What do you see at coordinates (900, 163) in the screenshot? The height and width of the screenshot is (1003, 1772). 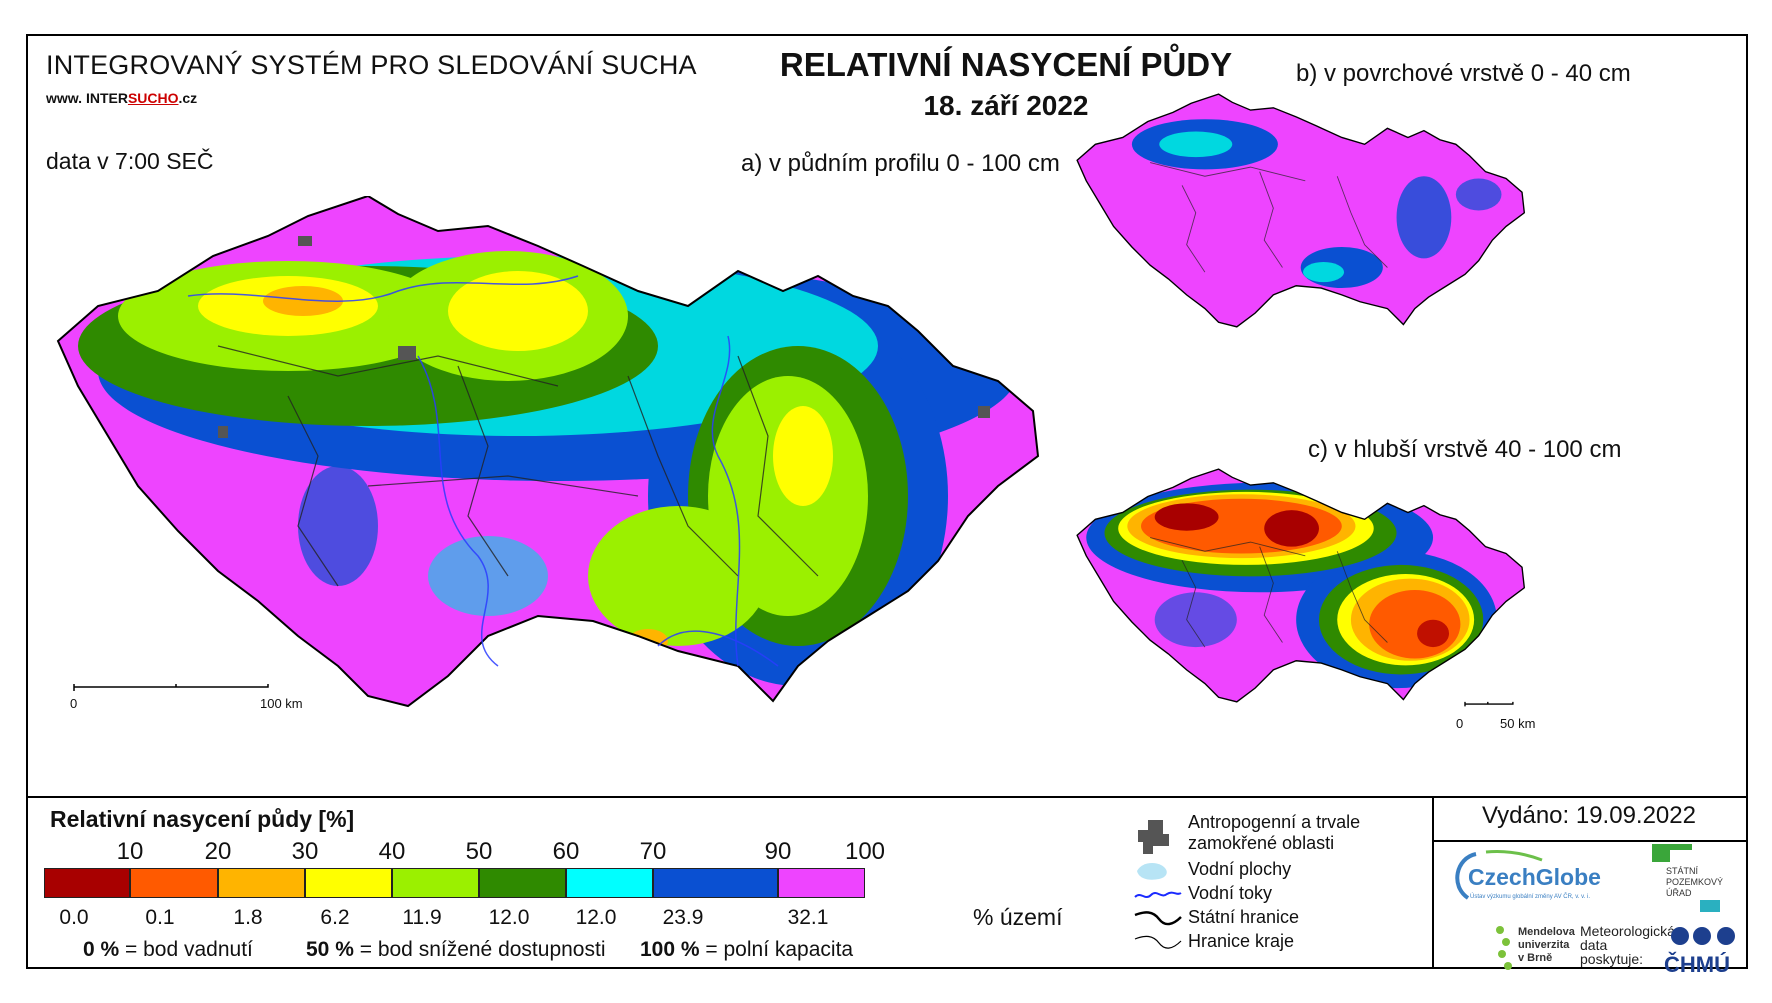 I see `map-a-label: a) v půdním profilu 0 - 100 cm` at bounding box center [900, 163].